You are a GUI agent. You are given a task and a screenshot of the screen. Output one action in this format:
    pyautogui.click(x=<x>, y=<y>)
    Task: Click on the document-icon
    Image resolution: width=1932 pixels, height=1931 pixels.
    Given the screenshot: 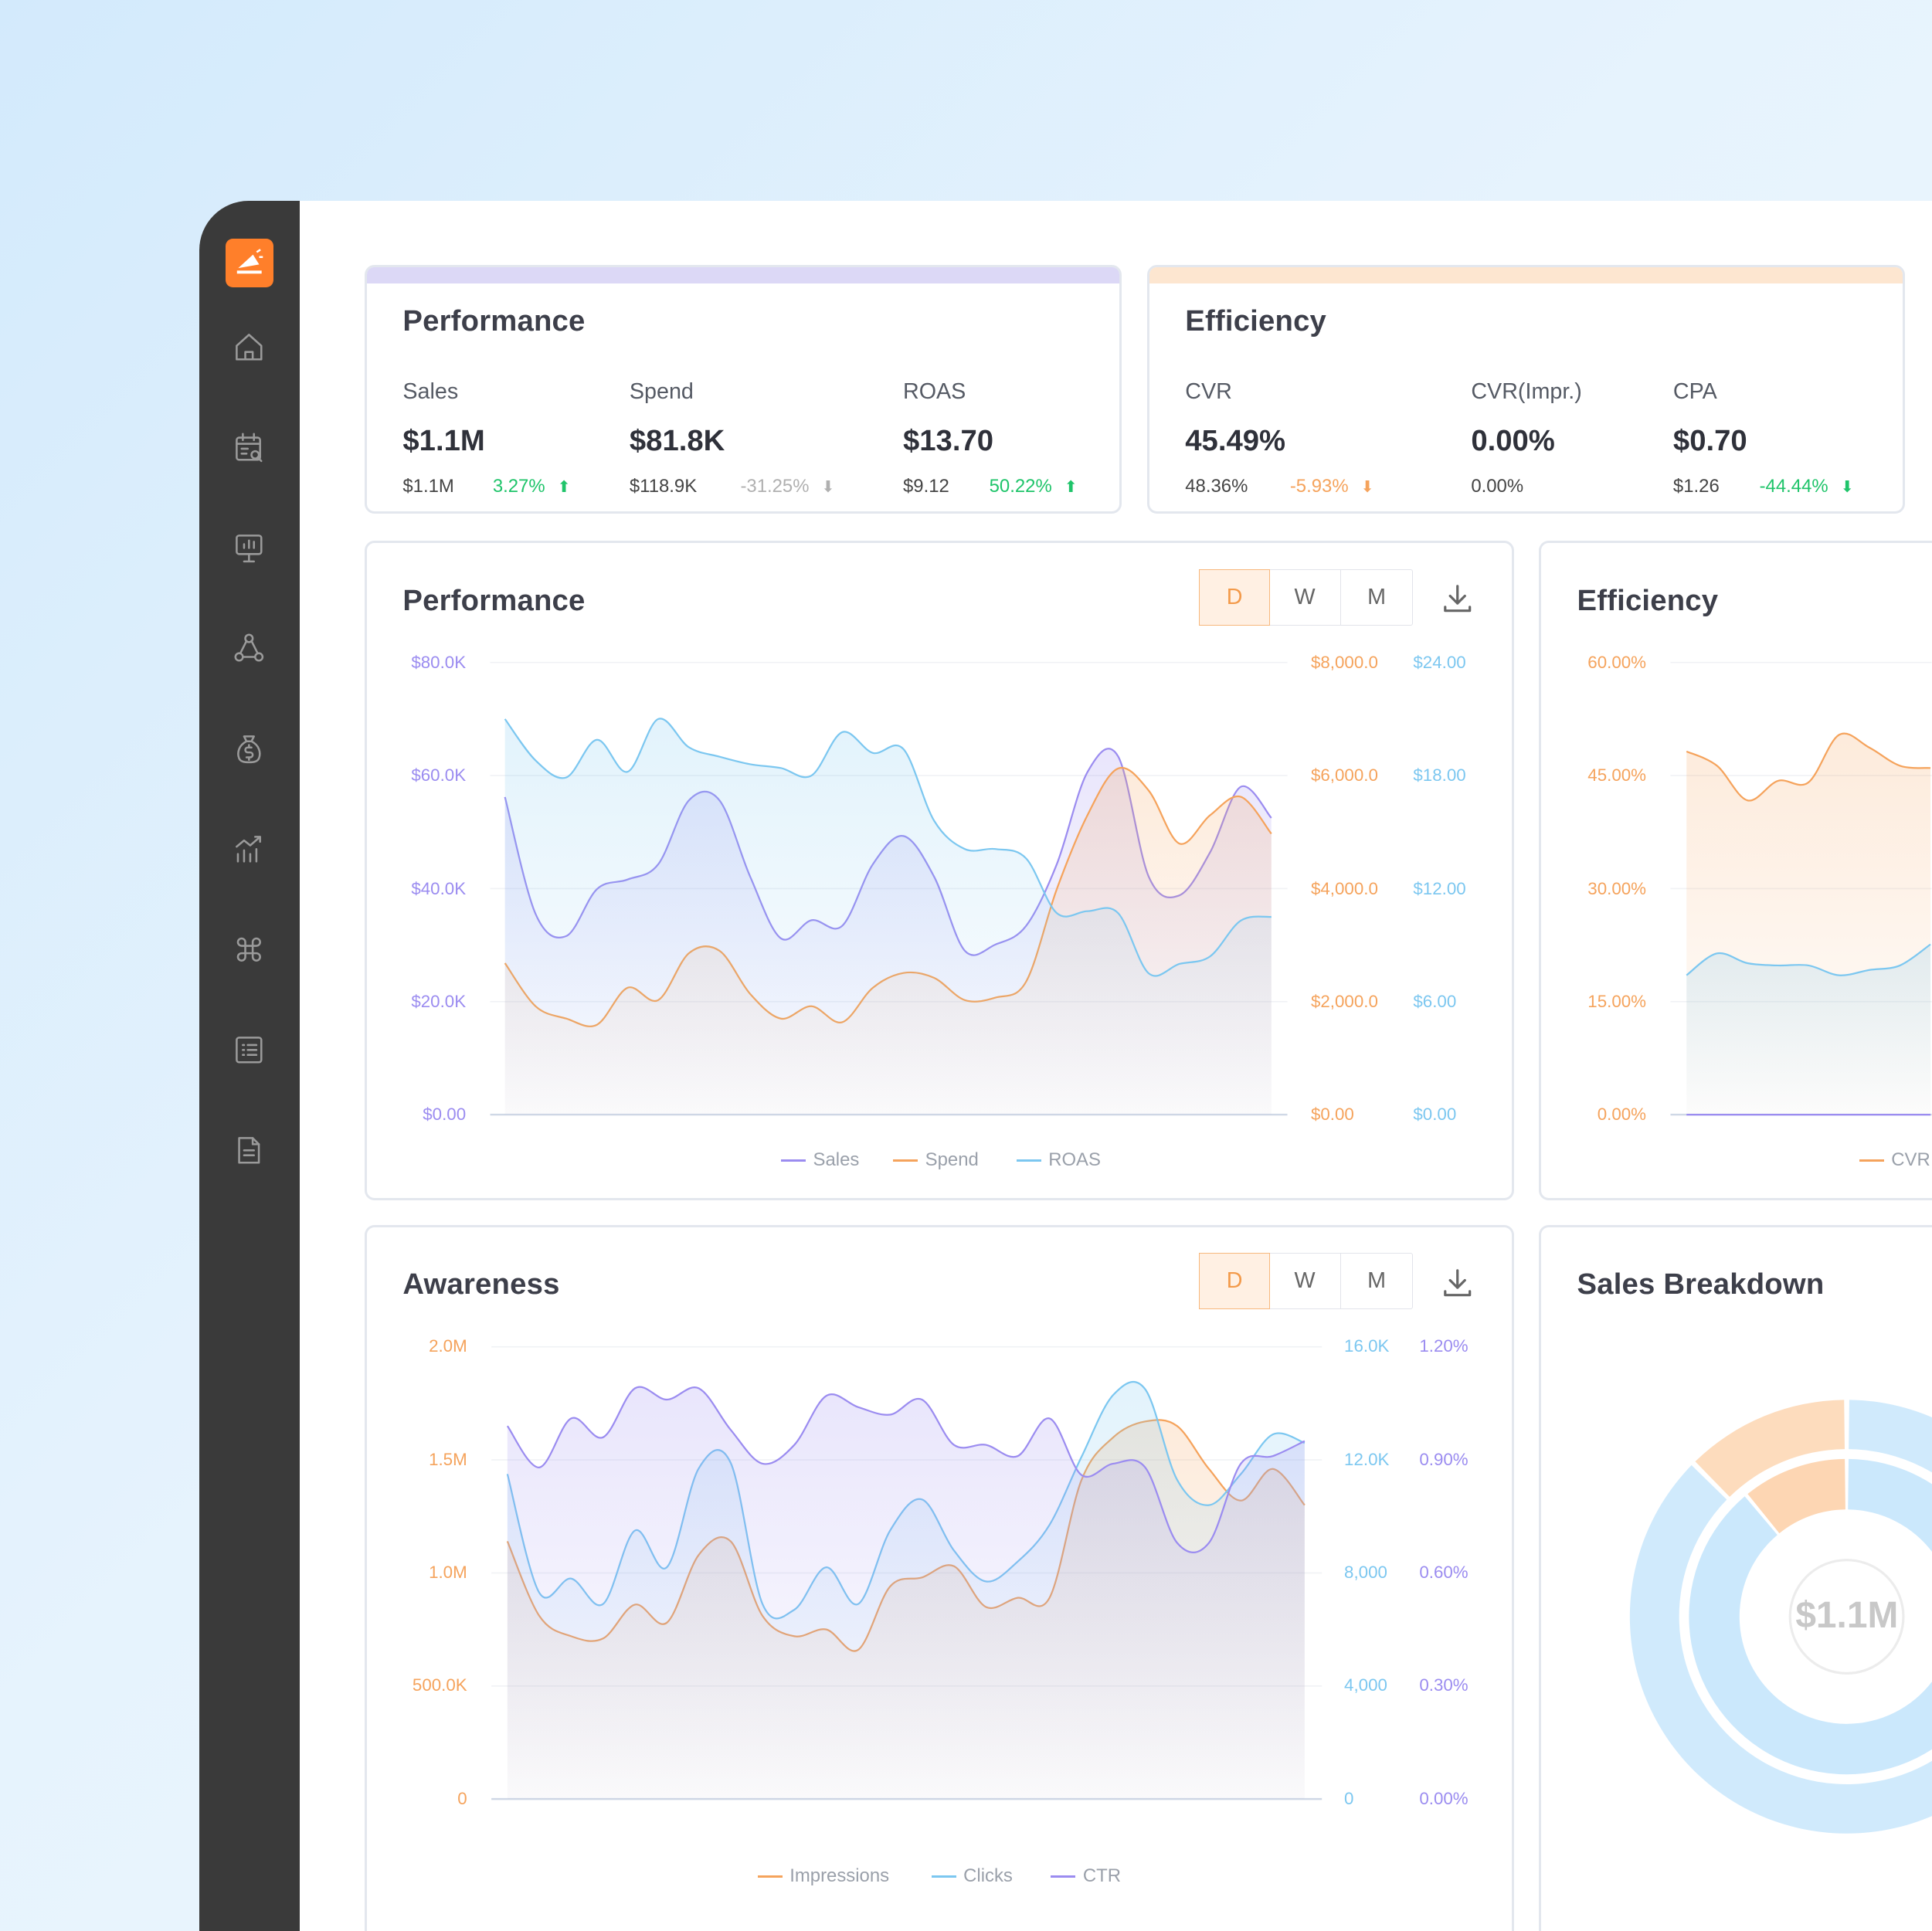 What is the action you would take?
    pyautogui.click(x=249, y=1151)
    